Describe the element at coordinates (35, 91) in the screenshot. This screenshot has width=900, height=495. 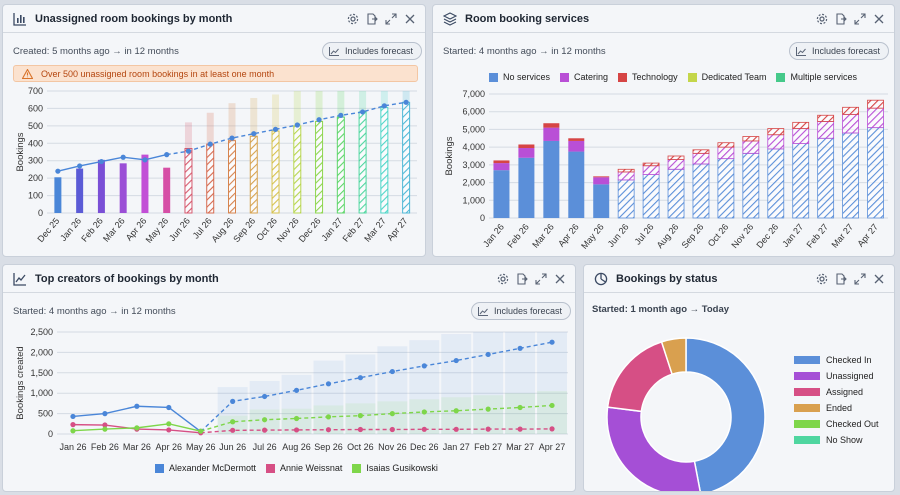
I see `y-tick-label: 700` at that location.